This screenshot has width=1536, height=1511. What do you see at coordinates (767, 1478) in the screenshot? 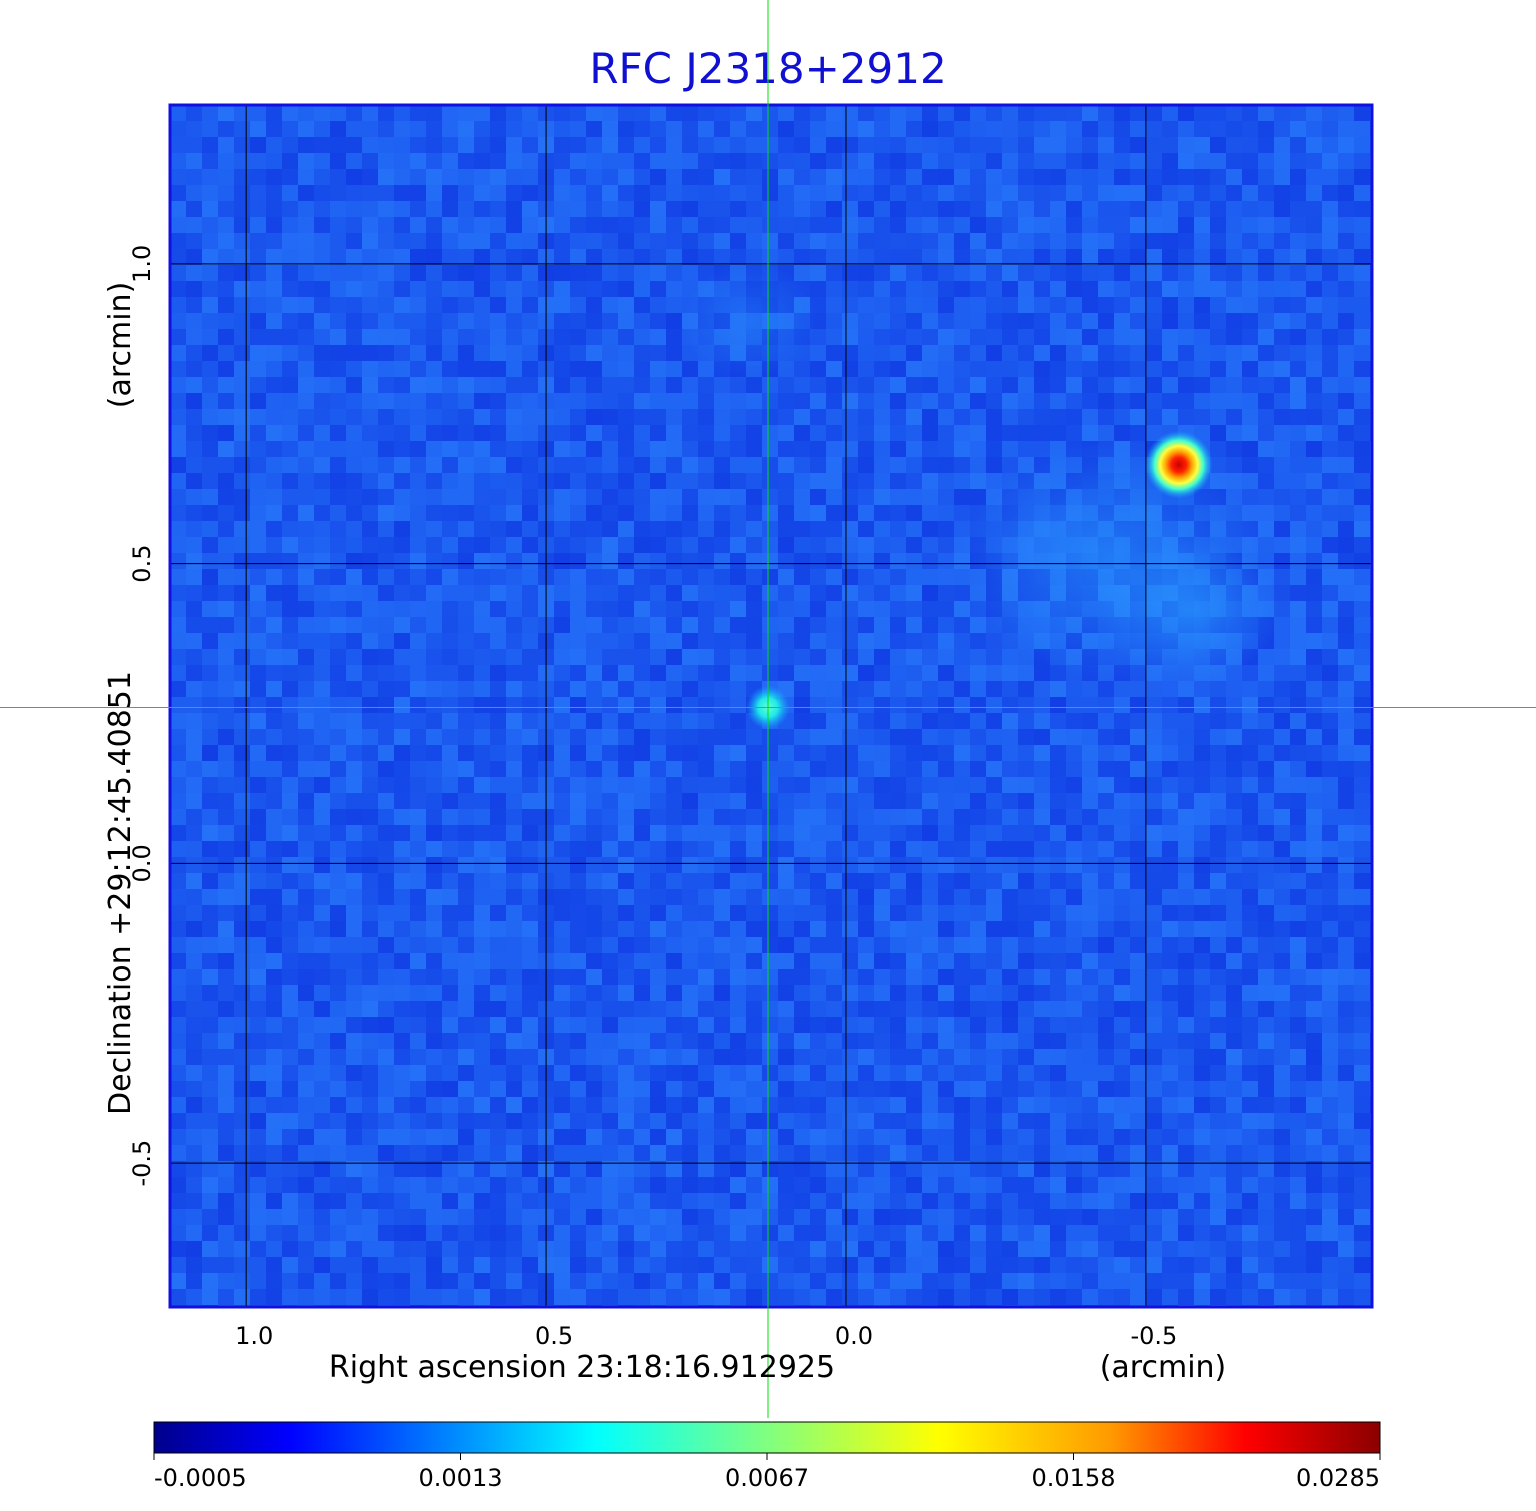
I see `colorbar-tick-label: 0.0067` at bounding box center [767, 1478].